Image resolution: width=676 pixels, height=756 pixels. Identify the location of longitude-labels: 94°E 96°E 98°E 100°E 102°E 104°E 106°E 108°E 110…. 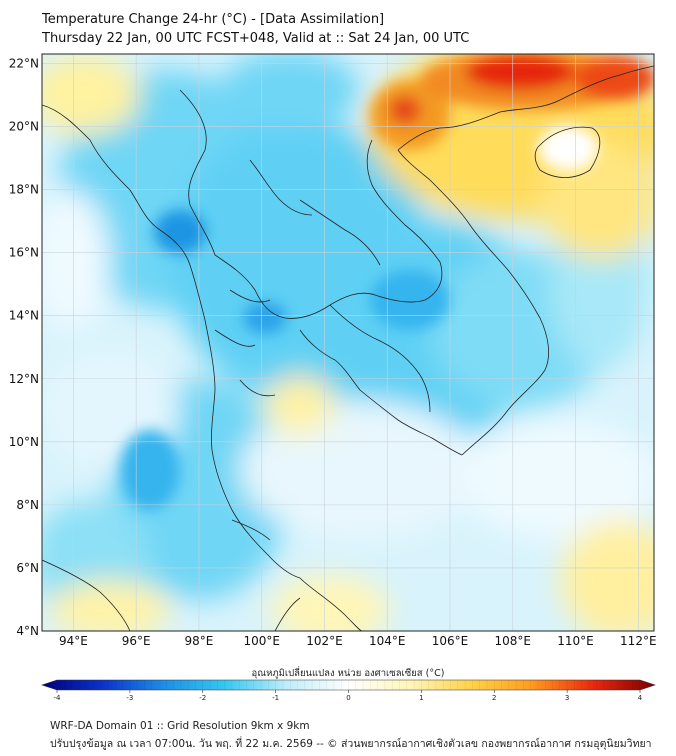
(358, 641).